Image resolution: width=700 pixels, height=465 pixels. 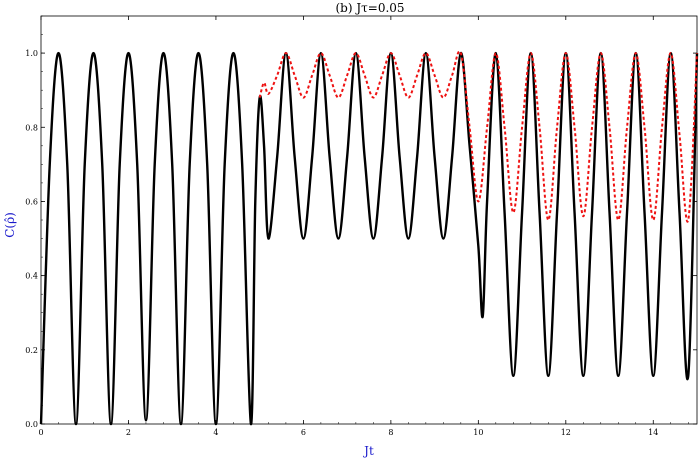 I want to click on y-tick-label: 0.4, so click(x=31, y=276).